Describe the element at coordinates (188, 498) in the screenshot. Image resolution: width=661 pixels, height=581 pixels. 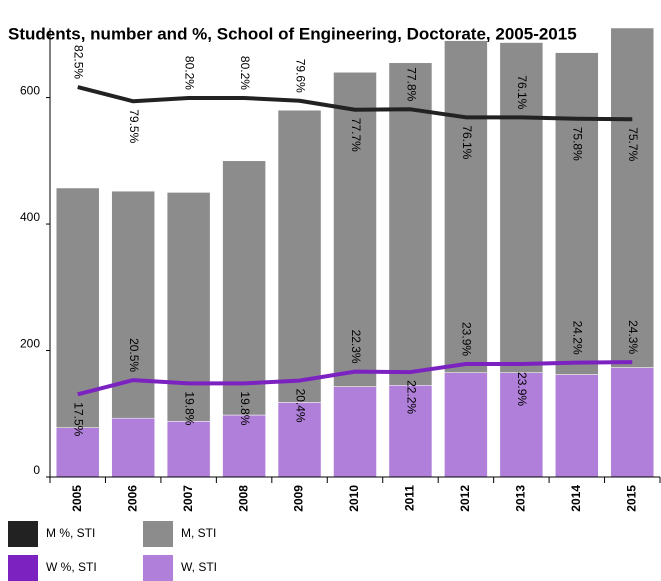
I see `x-tick-label: 2007` at that location.